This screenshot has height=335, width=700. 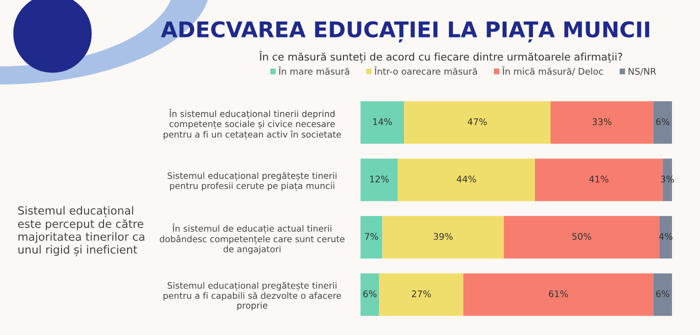 What do you see at coordinates (252, 124) in the screenshot?
I see `y-tick-label: În sistemul educațional tinerii deprind competențe sociale și civice necesare pentru a fi un cetațean activ în societate` at bounding box center [252, 124].